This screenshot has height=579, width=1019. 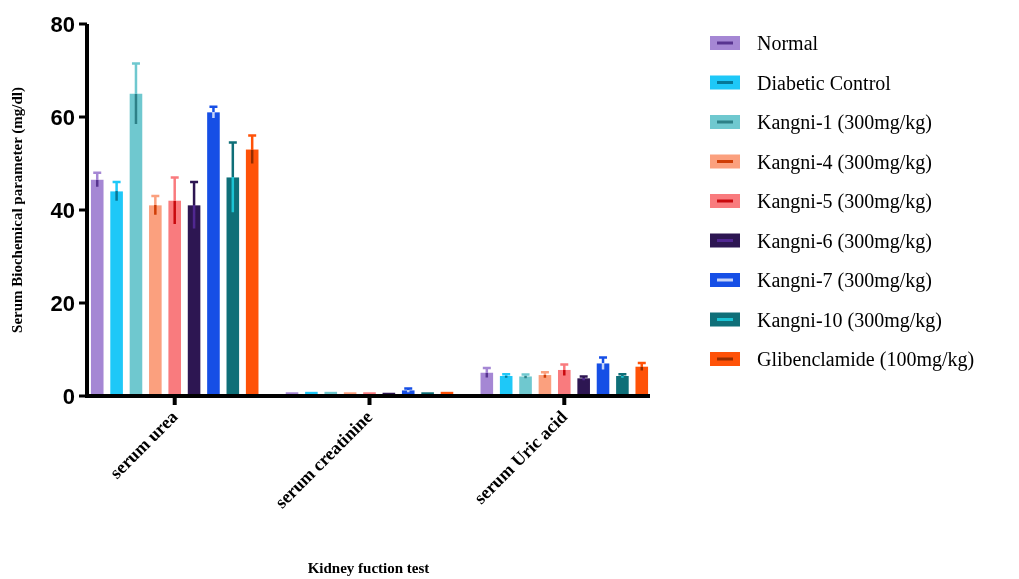 What do you see at coordinates (866, 359) in the screenshot?
I see `legend-label: Glibenclamide (100mg/kg)` at bounding box center [866, 359].